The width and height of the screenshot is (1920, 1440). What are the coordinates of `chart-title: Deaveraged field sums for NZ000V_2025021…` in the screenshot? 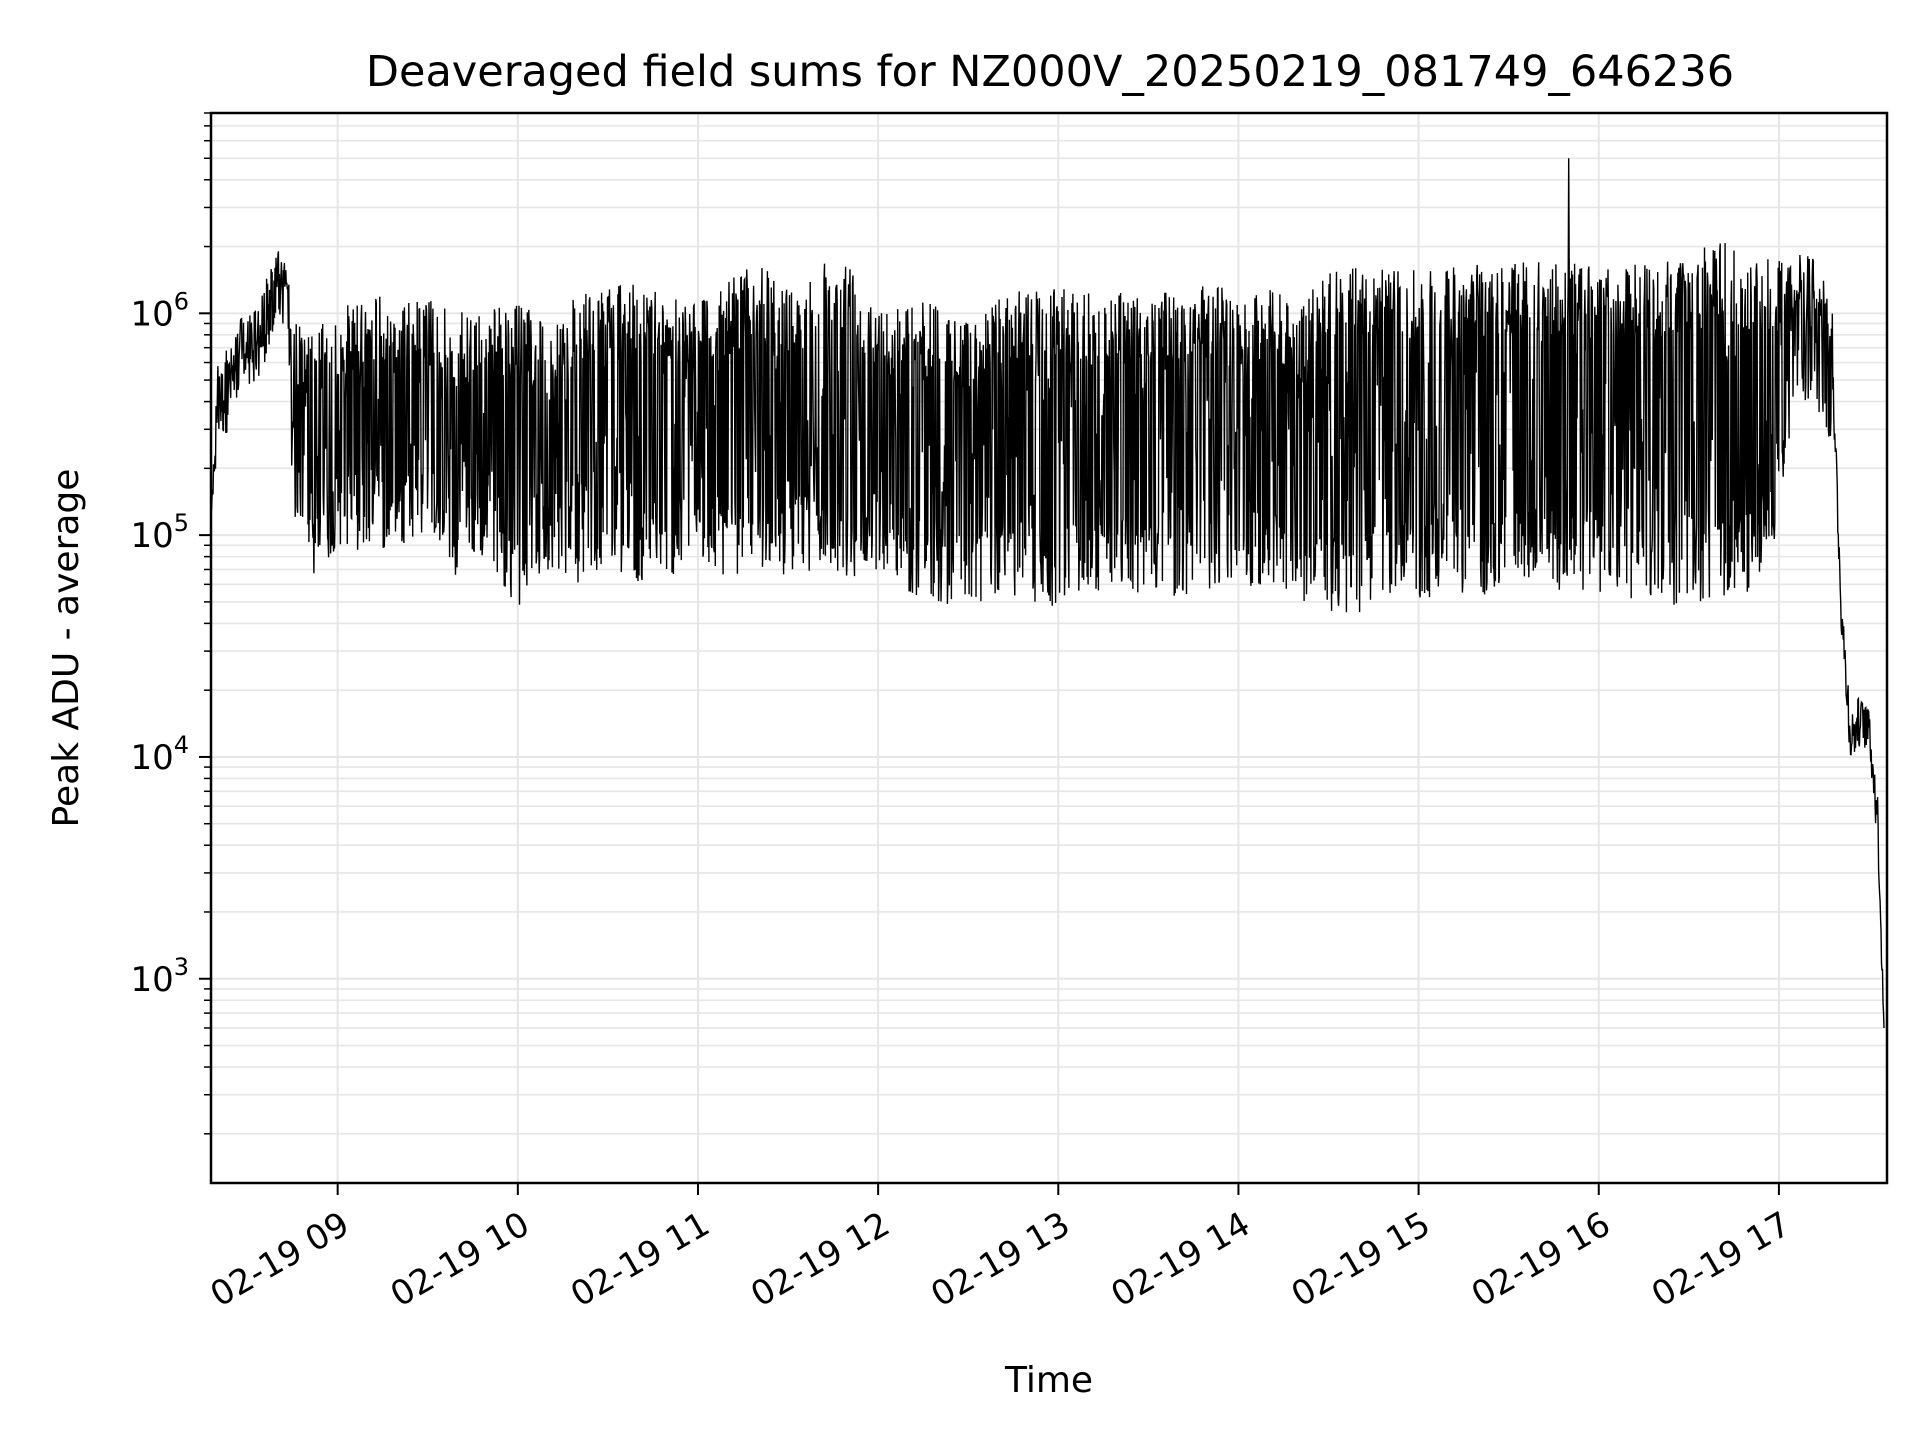 It's located at (1050, 72).